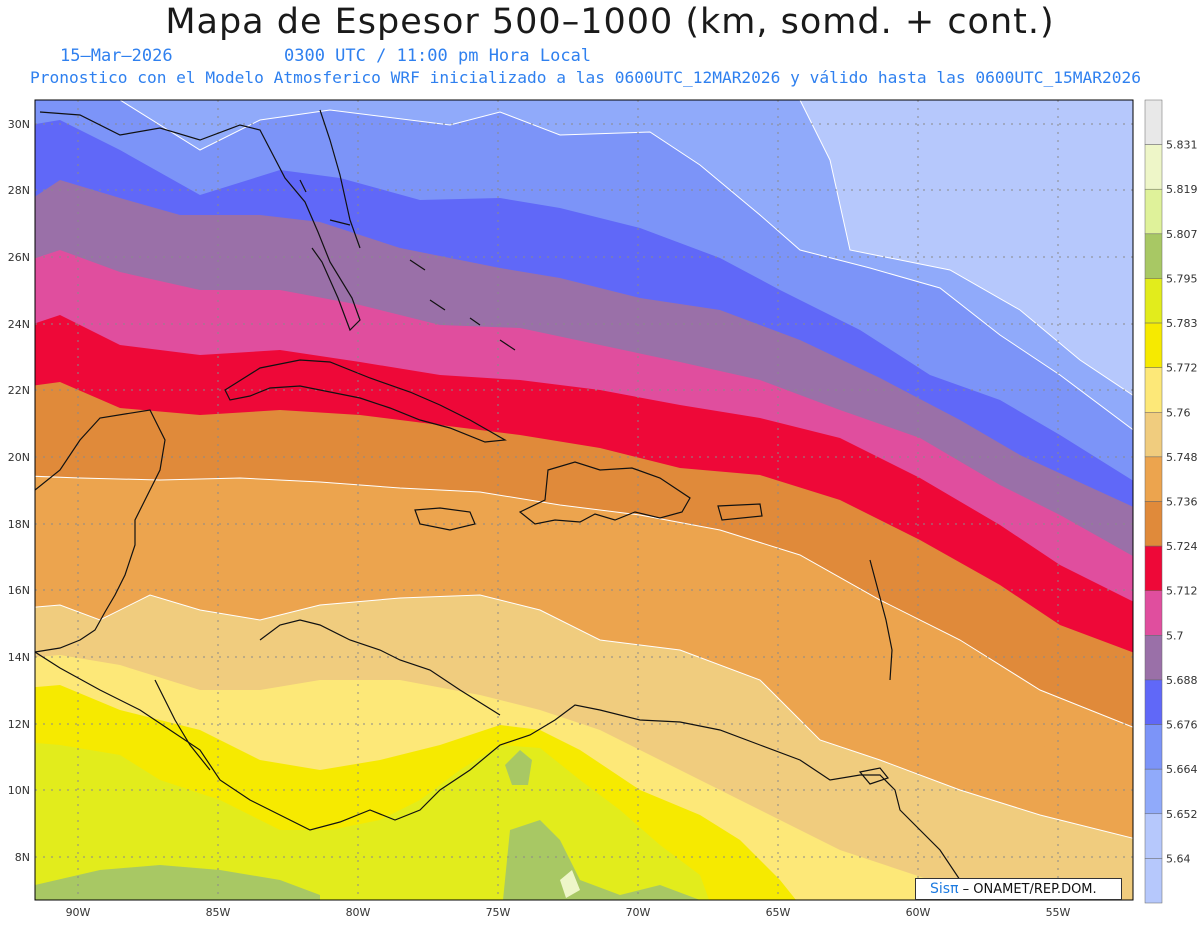 The image size is (1200, 927). What do you see at coordinates (19, 324) in the screenshot?
I see `lat-label: 24N` at bounding box center [19, 324].